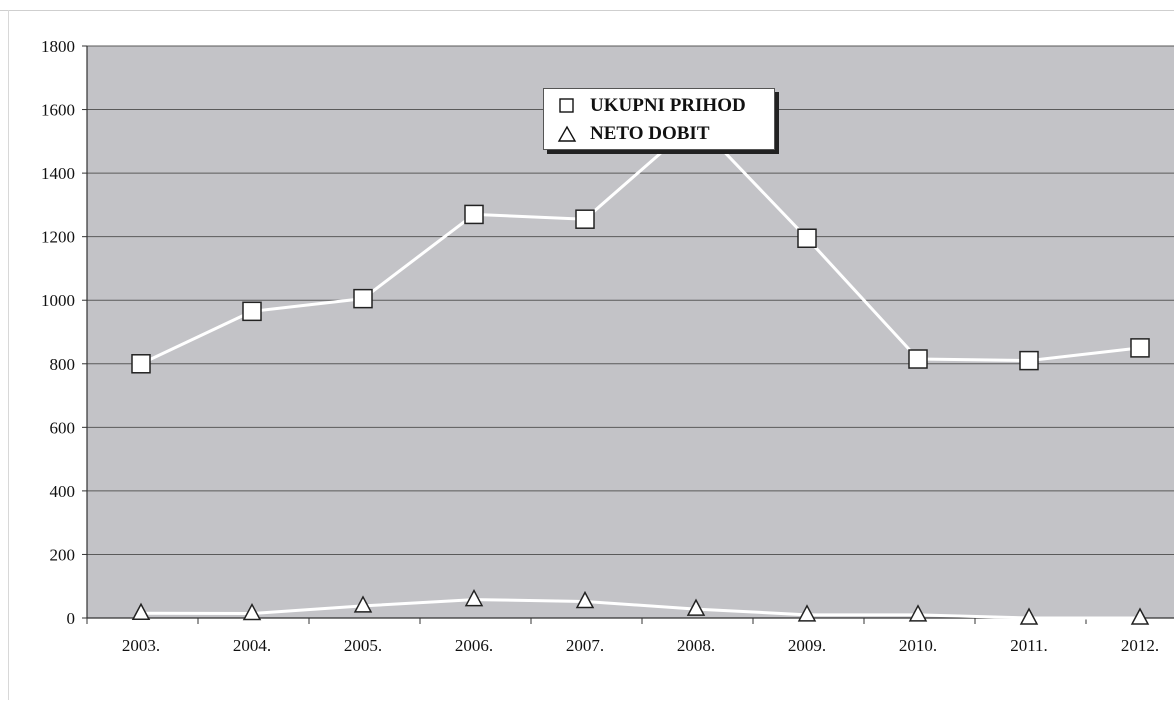  Describe the element at coordinates (1140, 645) in the screenshot. I see `x-tick-label: 2012.` at that location.